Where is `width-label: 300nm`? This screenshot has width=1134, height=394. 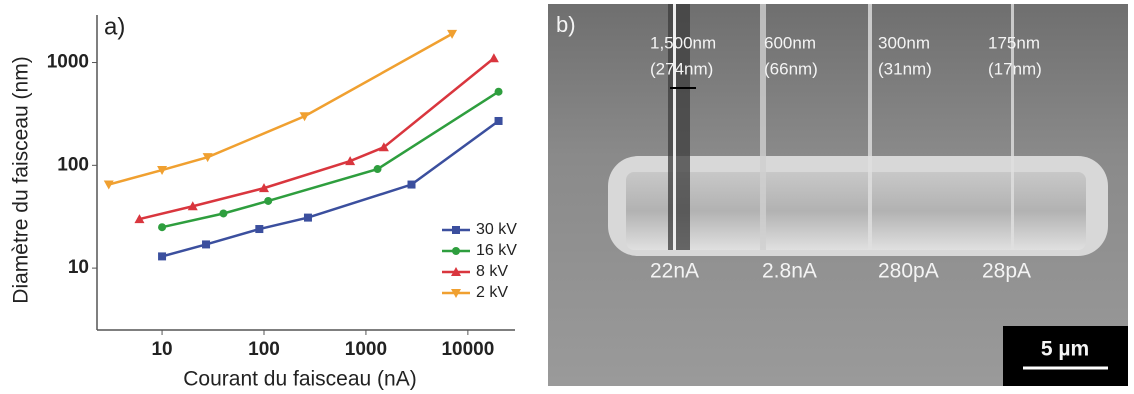 width-label: 300nm is located at coordinates (904, 42).